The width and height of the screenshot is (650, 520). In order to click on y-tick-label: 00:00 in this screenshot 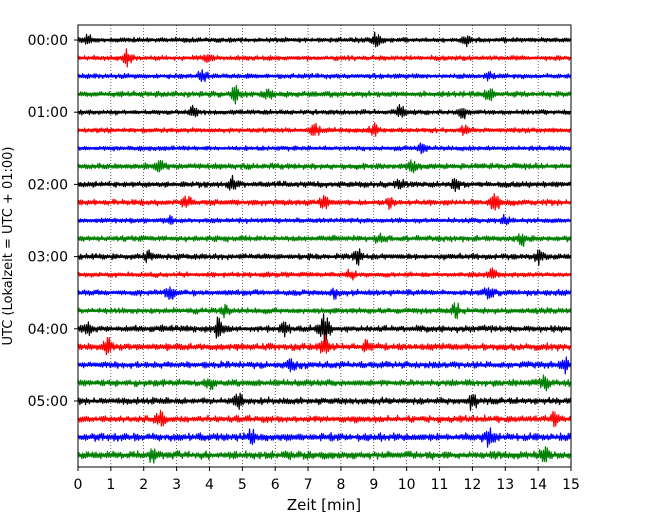, I will do `click(48, 41)`.